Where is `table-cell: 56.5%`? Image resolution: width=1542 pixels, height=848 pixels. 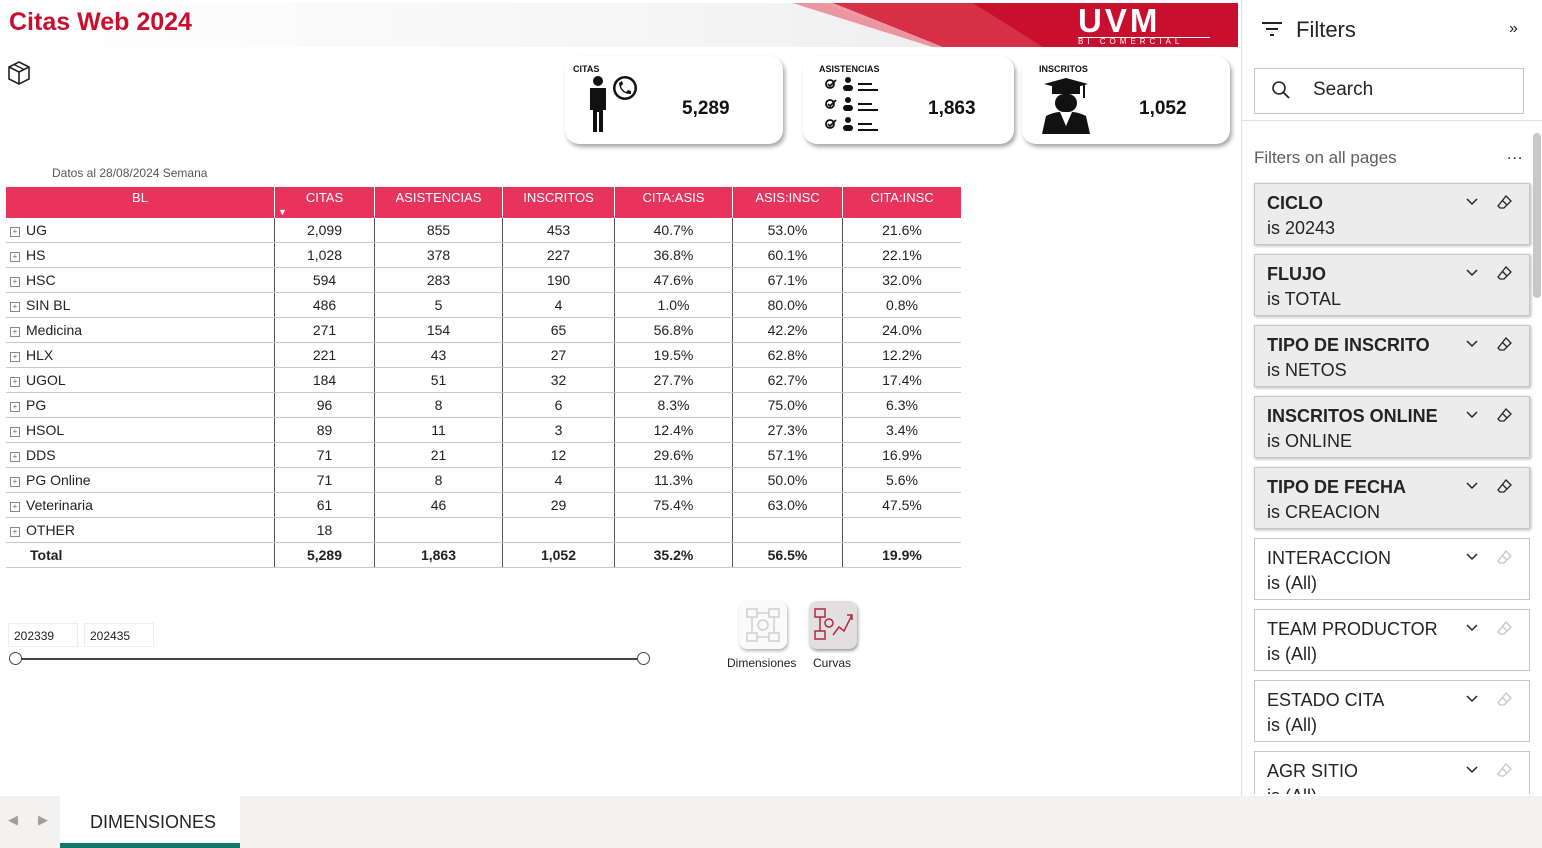 table-cell: 56.5% is located at coordinates (787, 555).